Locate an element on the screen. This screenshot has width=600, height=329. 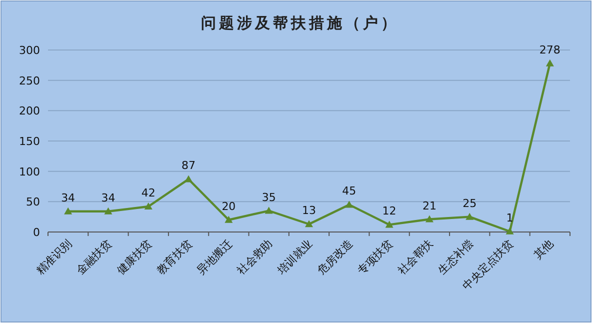
data-label: 278 is located at coordinates (549, 49).